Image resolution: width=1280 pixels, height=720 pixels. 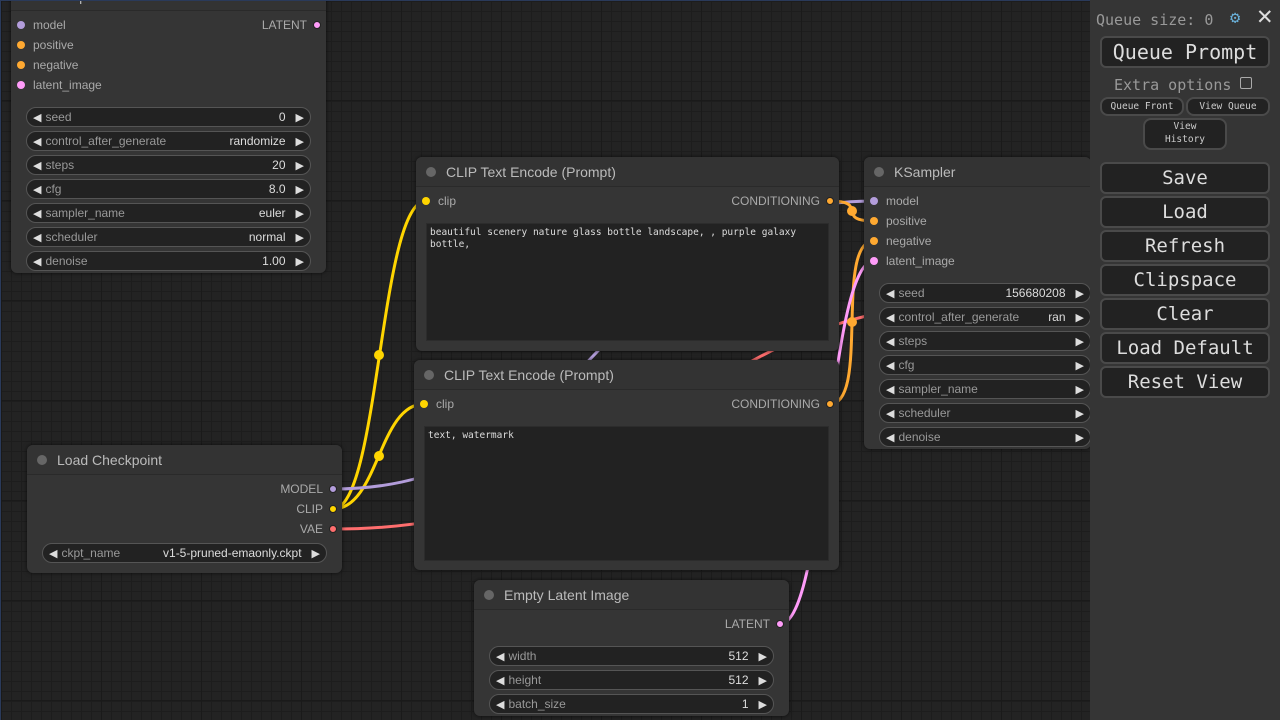 What do you see at coordinates (1265, 17) in the screenshot?
I see `close-icon: ✕` at bounding box center [1265, 17].